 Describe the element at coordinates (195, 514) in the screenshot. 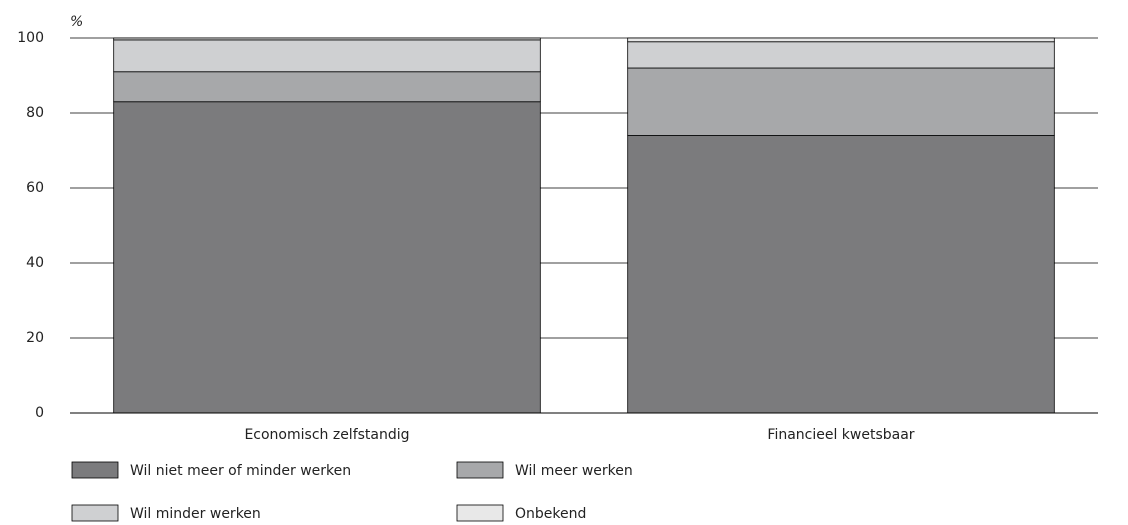

I see `legend-label: Wil minder werken` at that location.